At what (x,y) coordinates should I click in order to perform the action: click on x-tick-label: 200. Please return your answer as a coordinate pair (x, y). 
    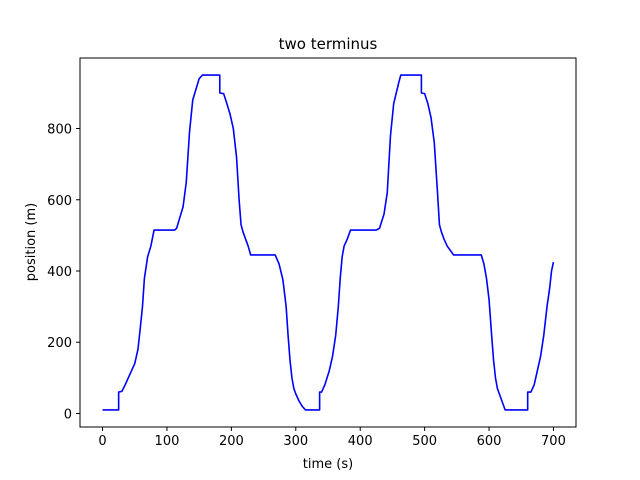
    Looking at the image, I should click on (231, 441).